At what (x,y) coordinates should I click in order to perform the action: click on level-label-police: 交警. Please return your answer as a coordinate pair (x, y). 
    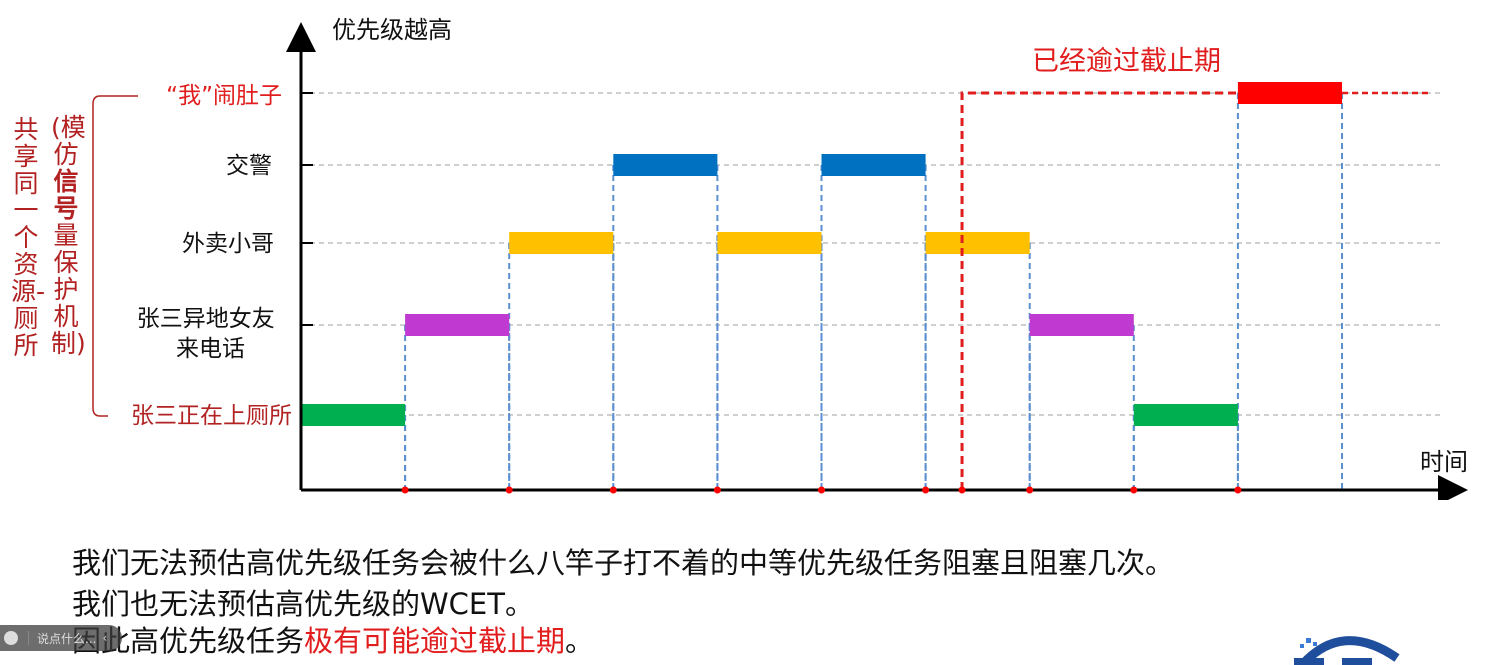
    Looking at the image, I should click on (249, 166).